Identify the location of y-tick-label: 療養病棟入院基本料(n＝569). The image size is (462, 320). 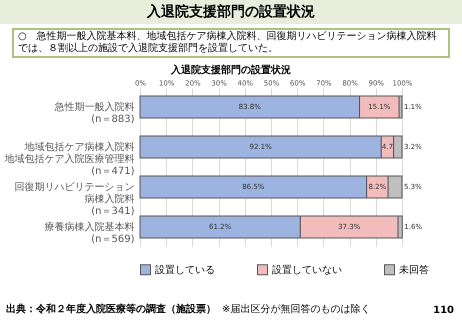
(89, 233).